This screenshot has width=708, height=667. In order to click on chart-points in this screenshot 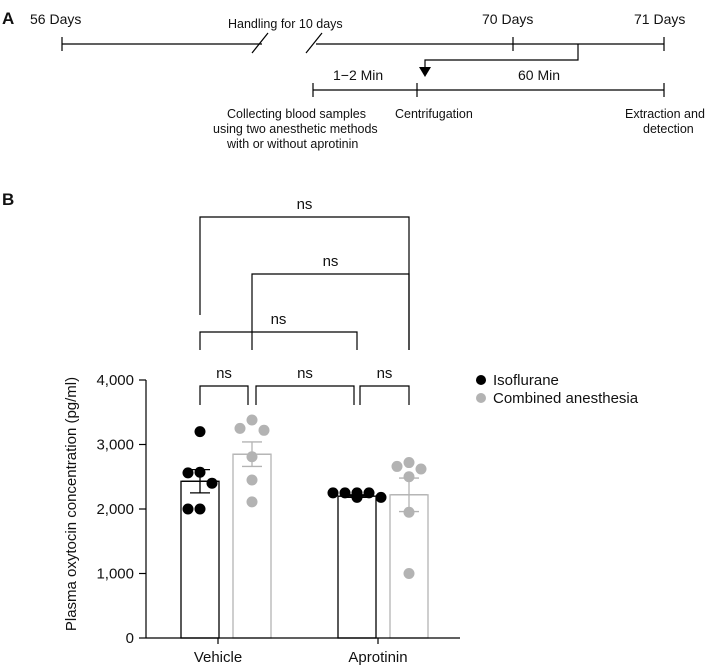, I will do `click(304, 496)`.